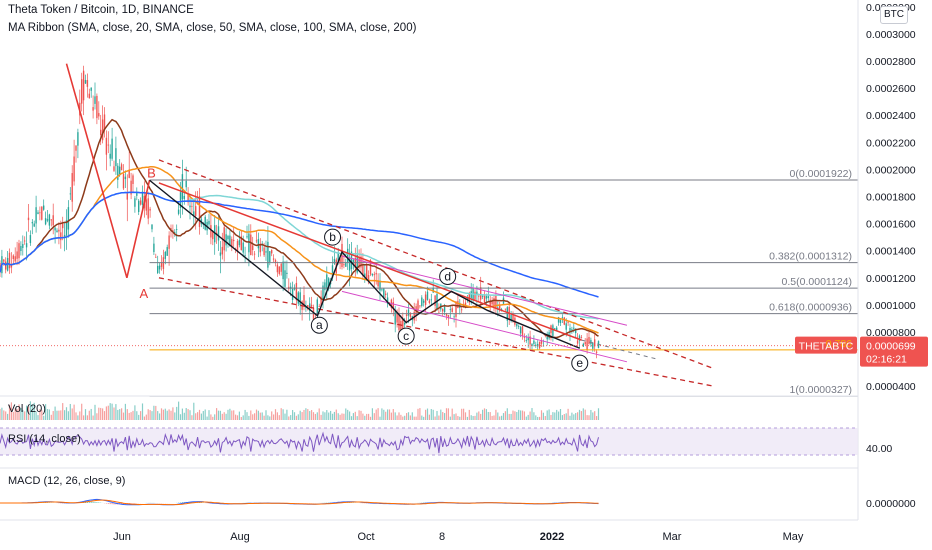  Describe the element at coordinates (891, 387) in the screenshot. I see `price-axis-label: 0.0000400` at that location.